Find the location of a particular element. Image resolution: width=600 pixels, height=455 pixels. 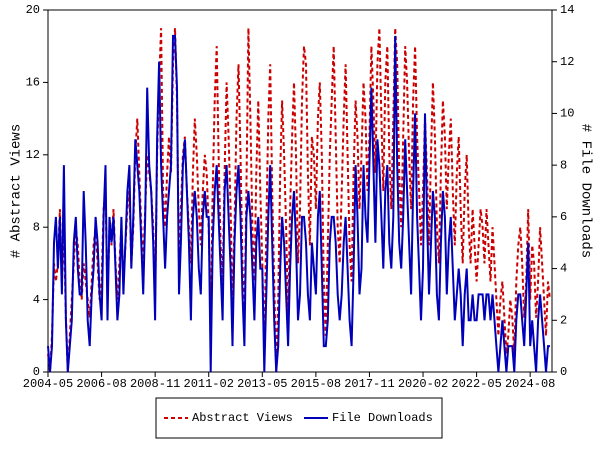

y-tick-label: 20 is located at coordinates (33, 10).